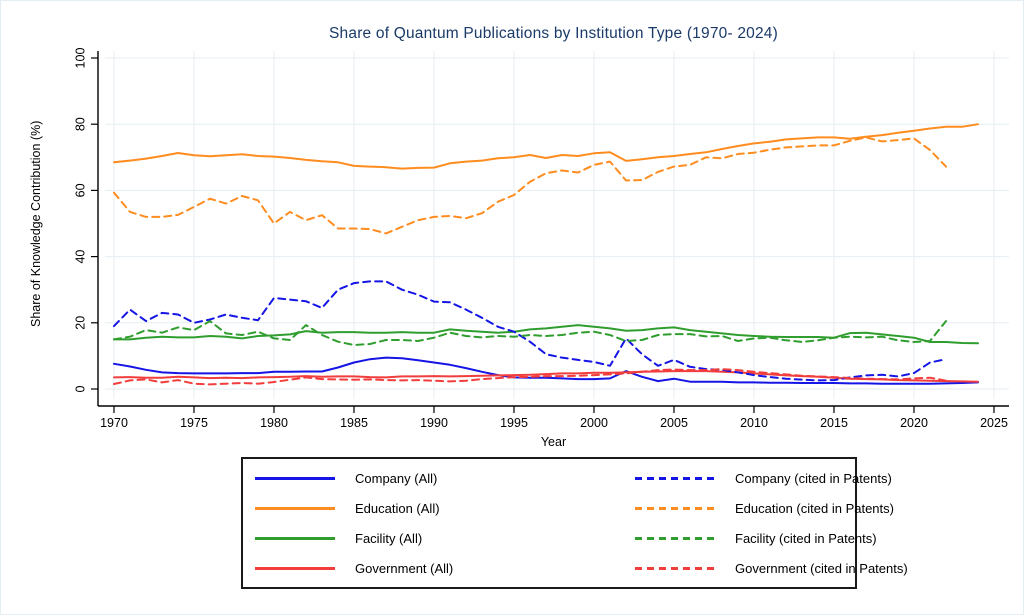  I want to click on series-line-facility-cited-in-patents, so click(530, 333).